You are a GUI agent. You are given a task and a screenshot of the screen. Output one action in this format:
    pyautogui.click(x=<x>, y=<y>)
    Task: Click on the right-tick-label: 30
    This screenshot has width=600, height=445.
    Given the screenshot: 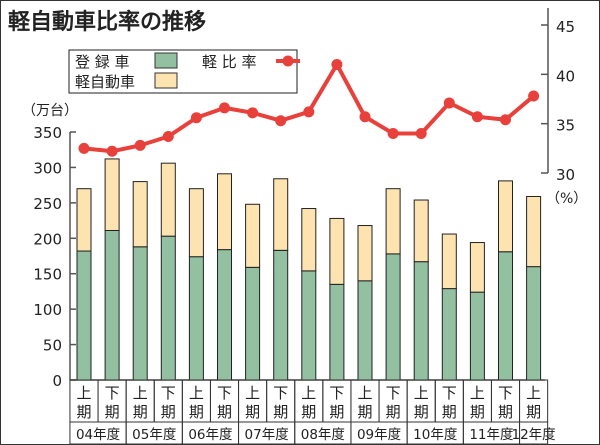 What is the action you would take?
    pyautogui.click(x=565, y=175)
    